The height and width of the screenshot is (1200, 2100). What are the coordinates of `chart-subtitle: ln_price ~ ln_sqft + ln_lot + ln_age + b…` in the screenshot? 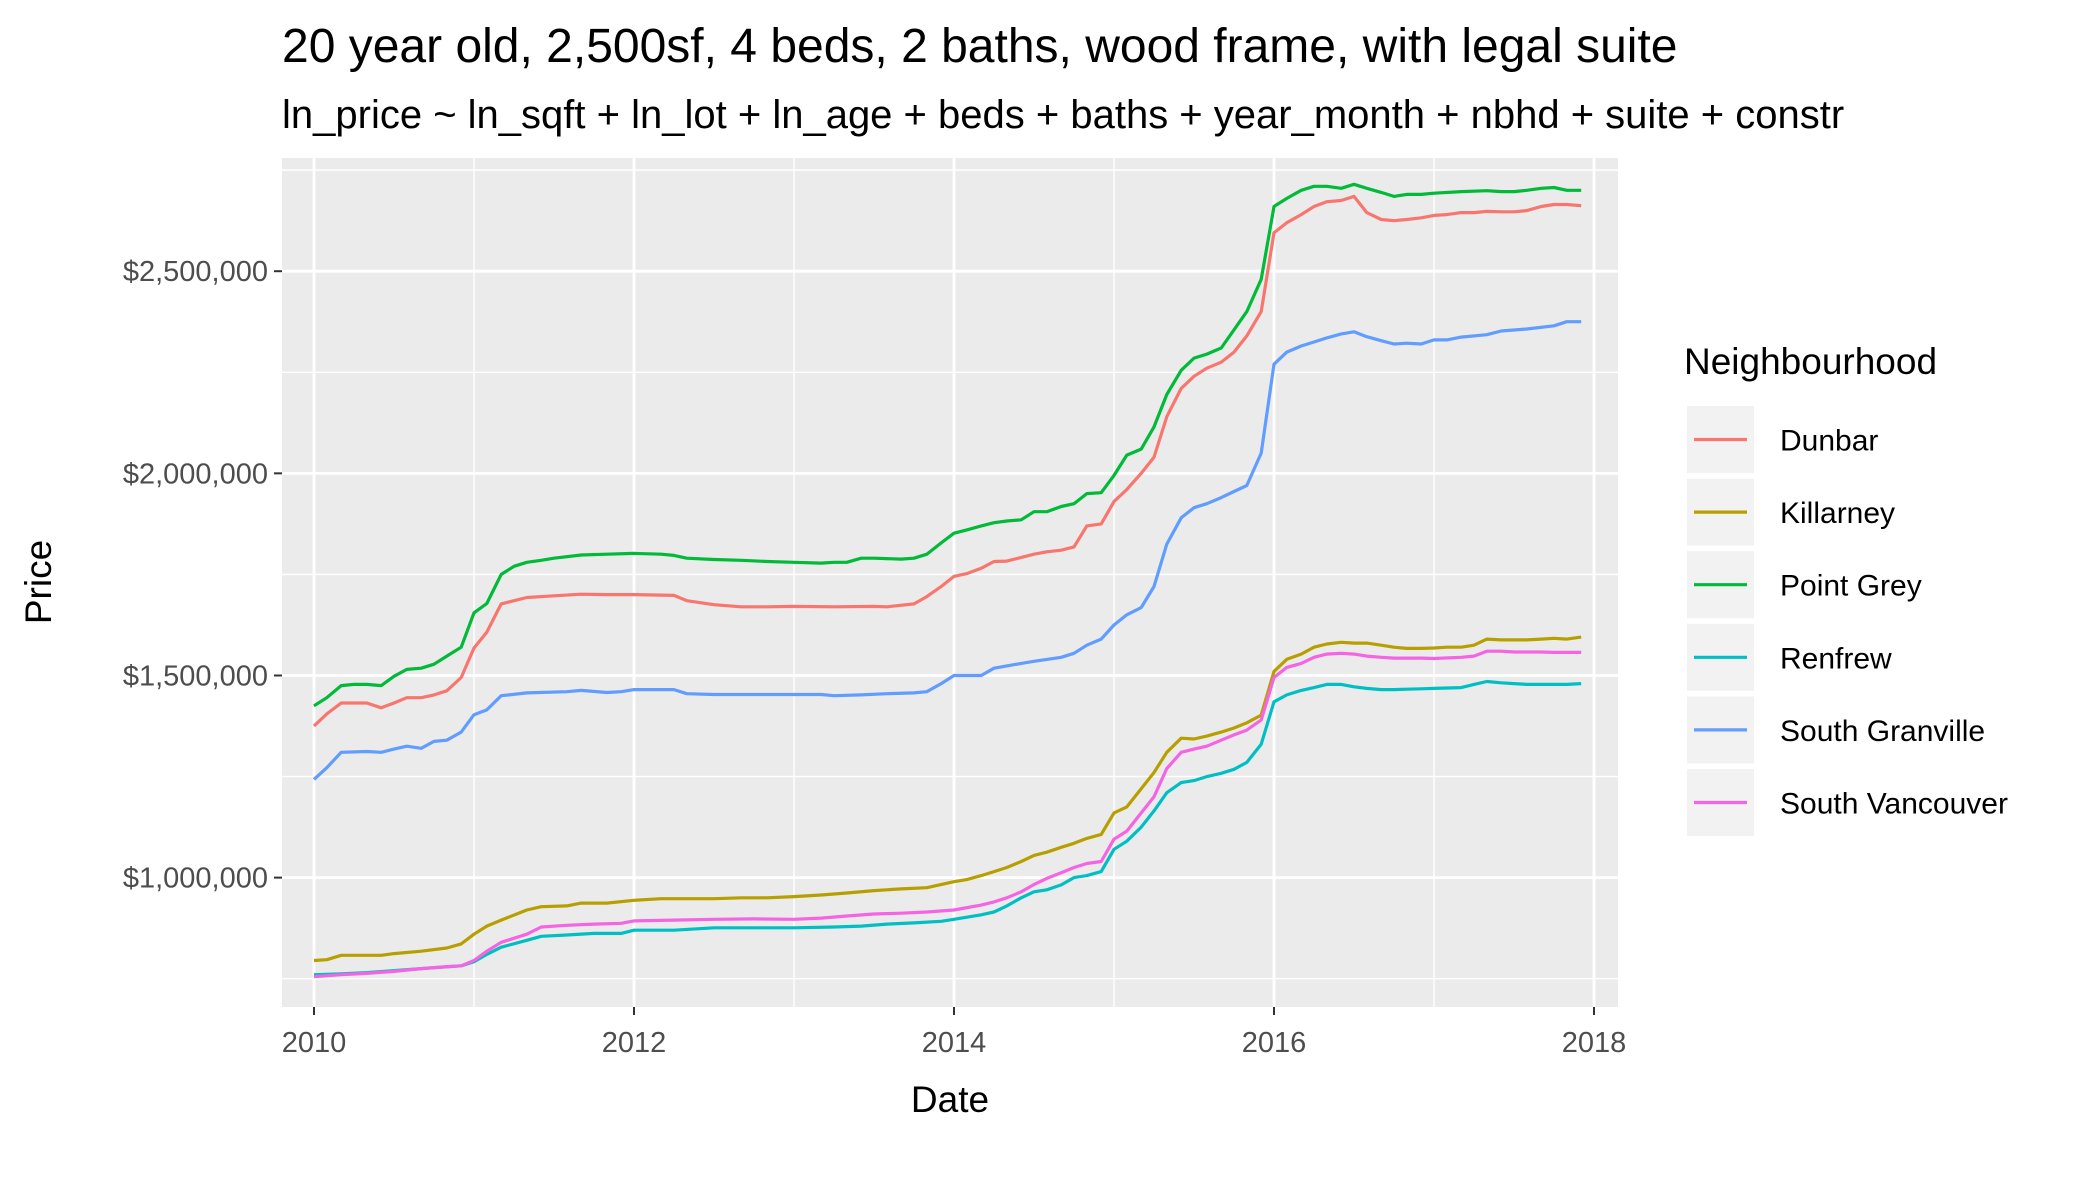 It's located at (1063, 115).